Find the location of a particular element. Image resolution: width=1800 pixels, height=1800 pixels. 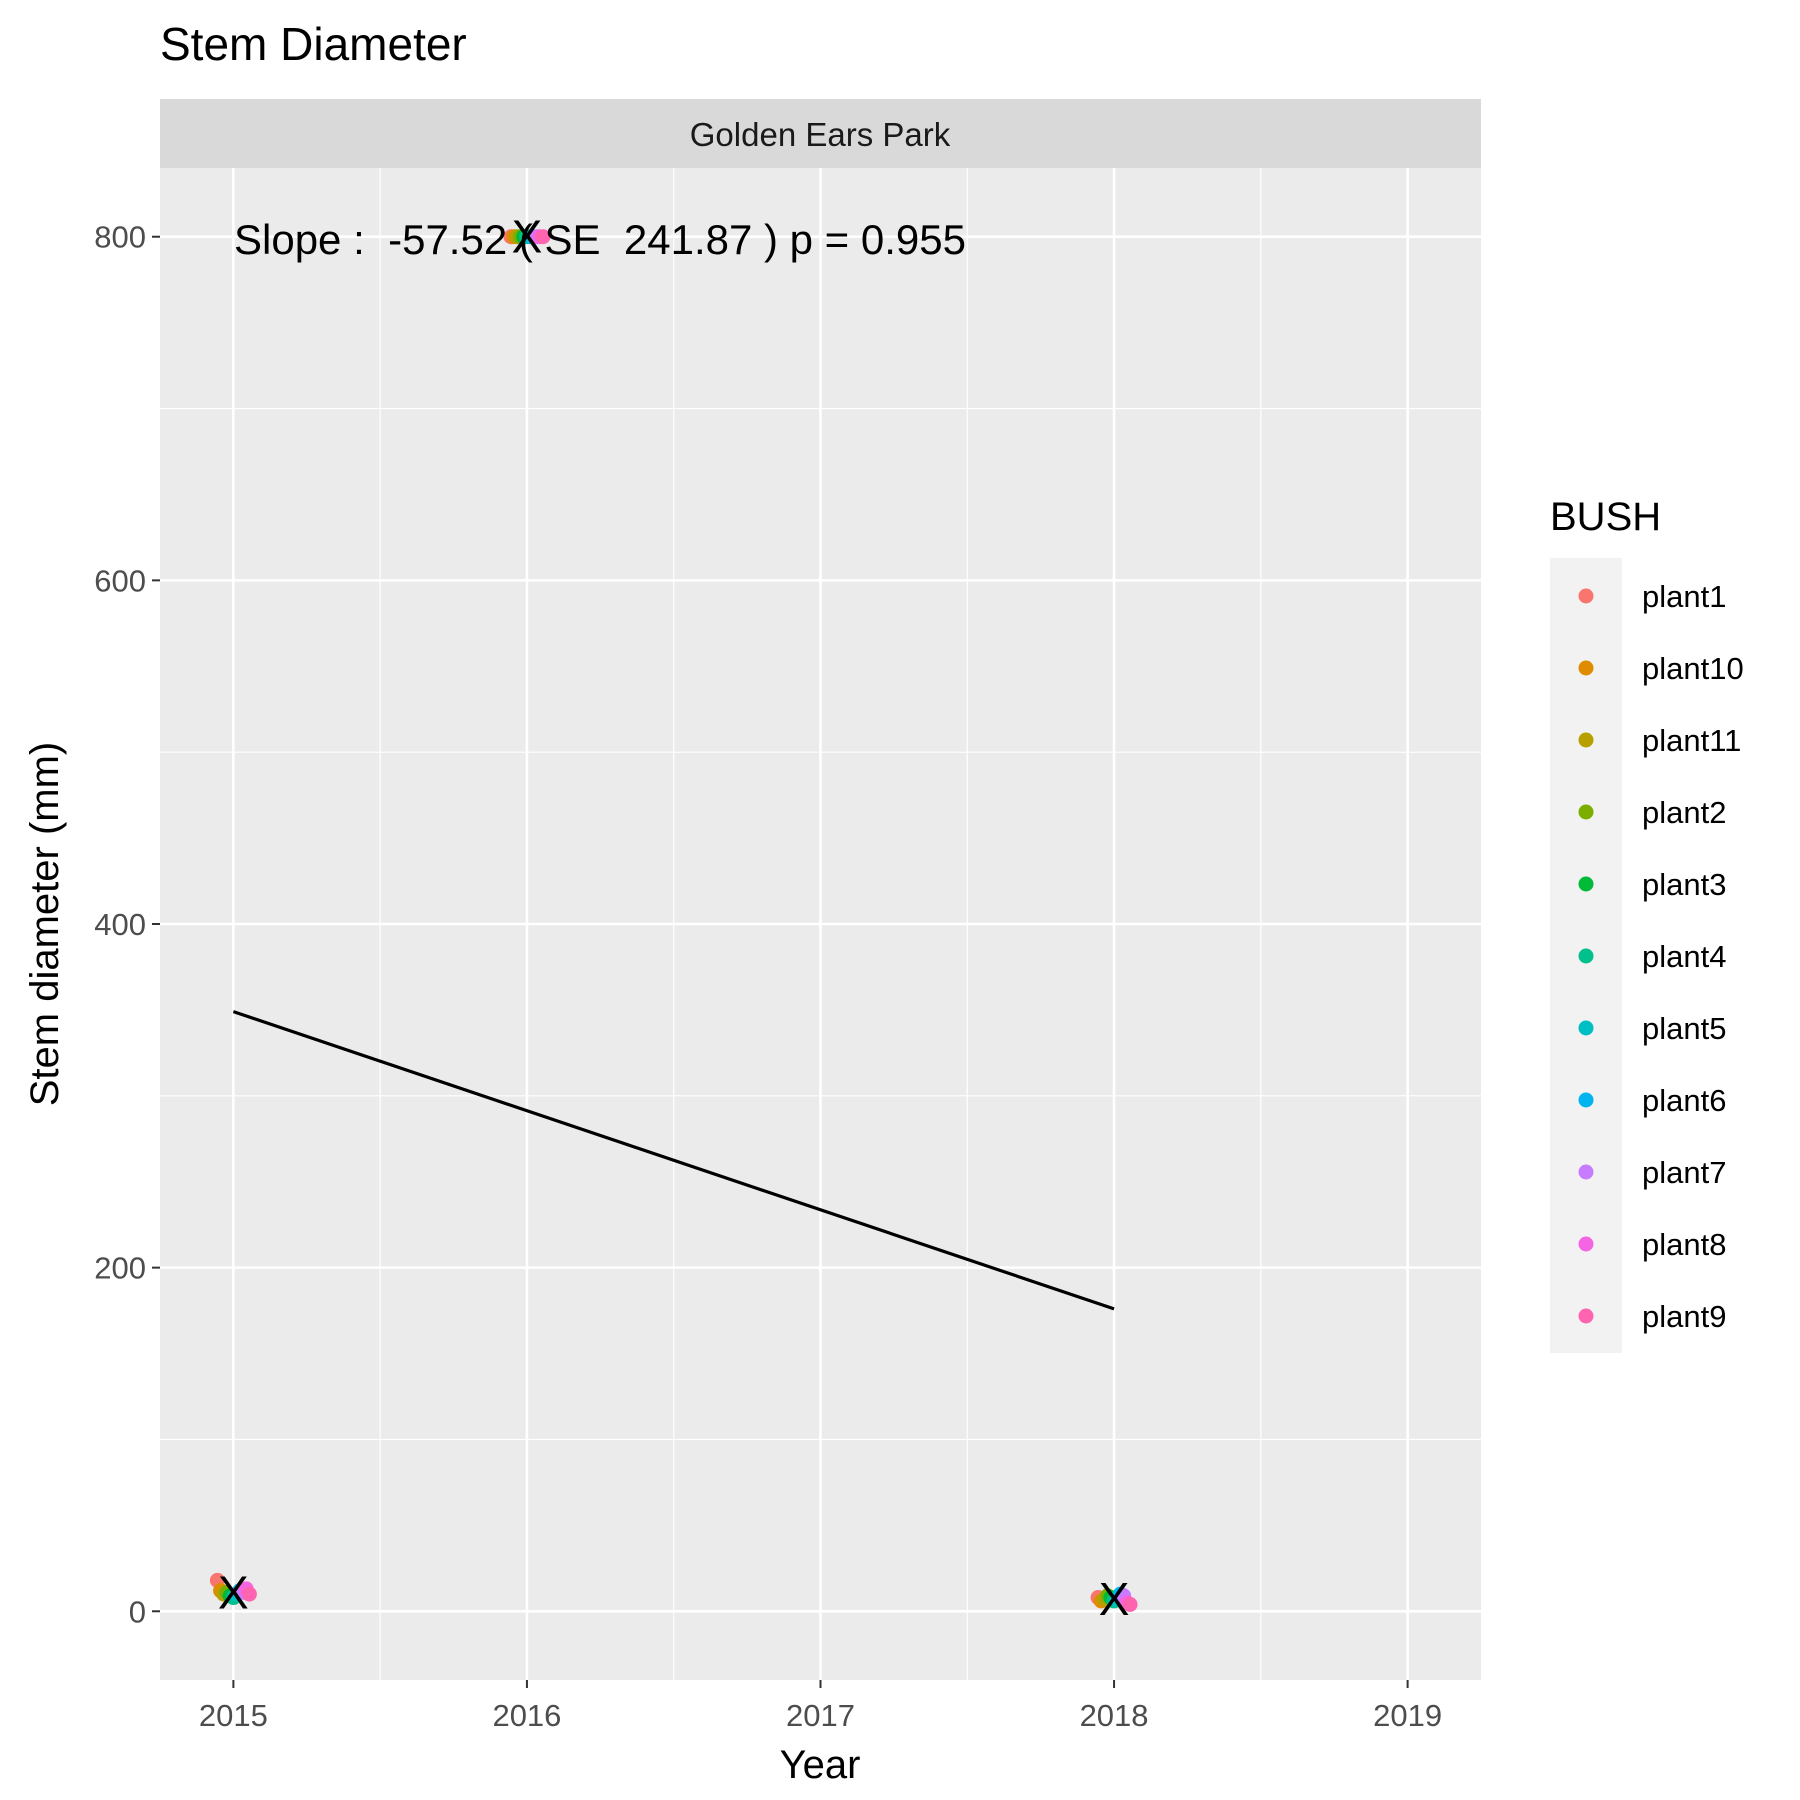

y-tick-label: 400 is located at coordinates (120, 924).